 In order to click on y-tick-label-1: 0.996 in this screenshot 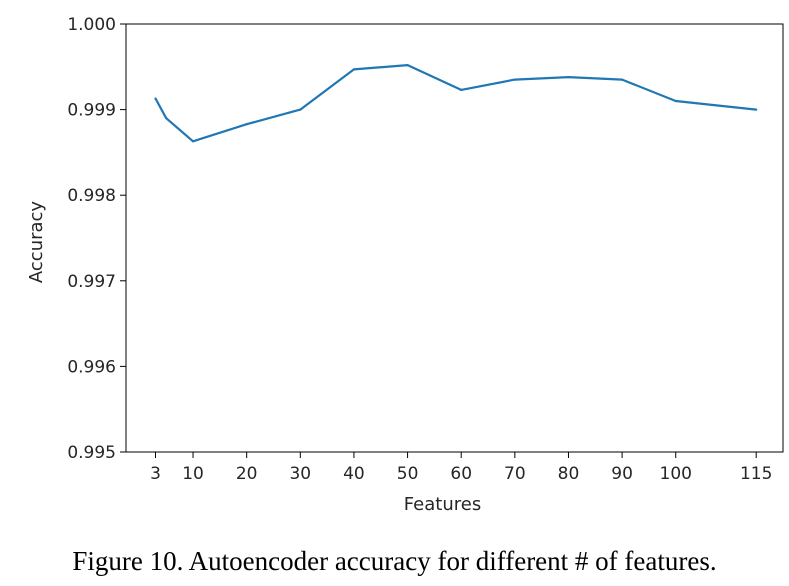, I will do `click(91, 367)`.